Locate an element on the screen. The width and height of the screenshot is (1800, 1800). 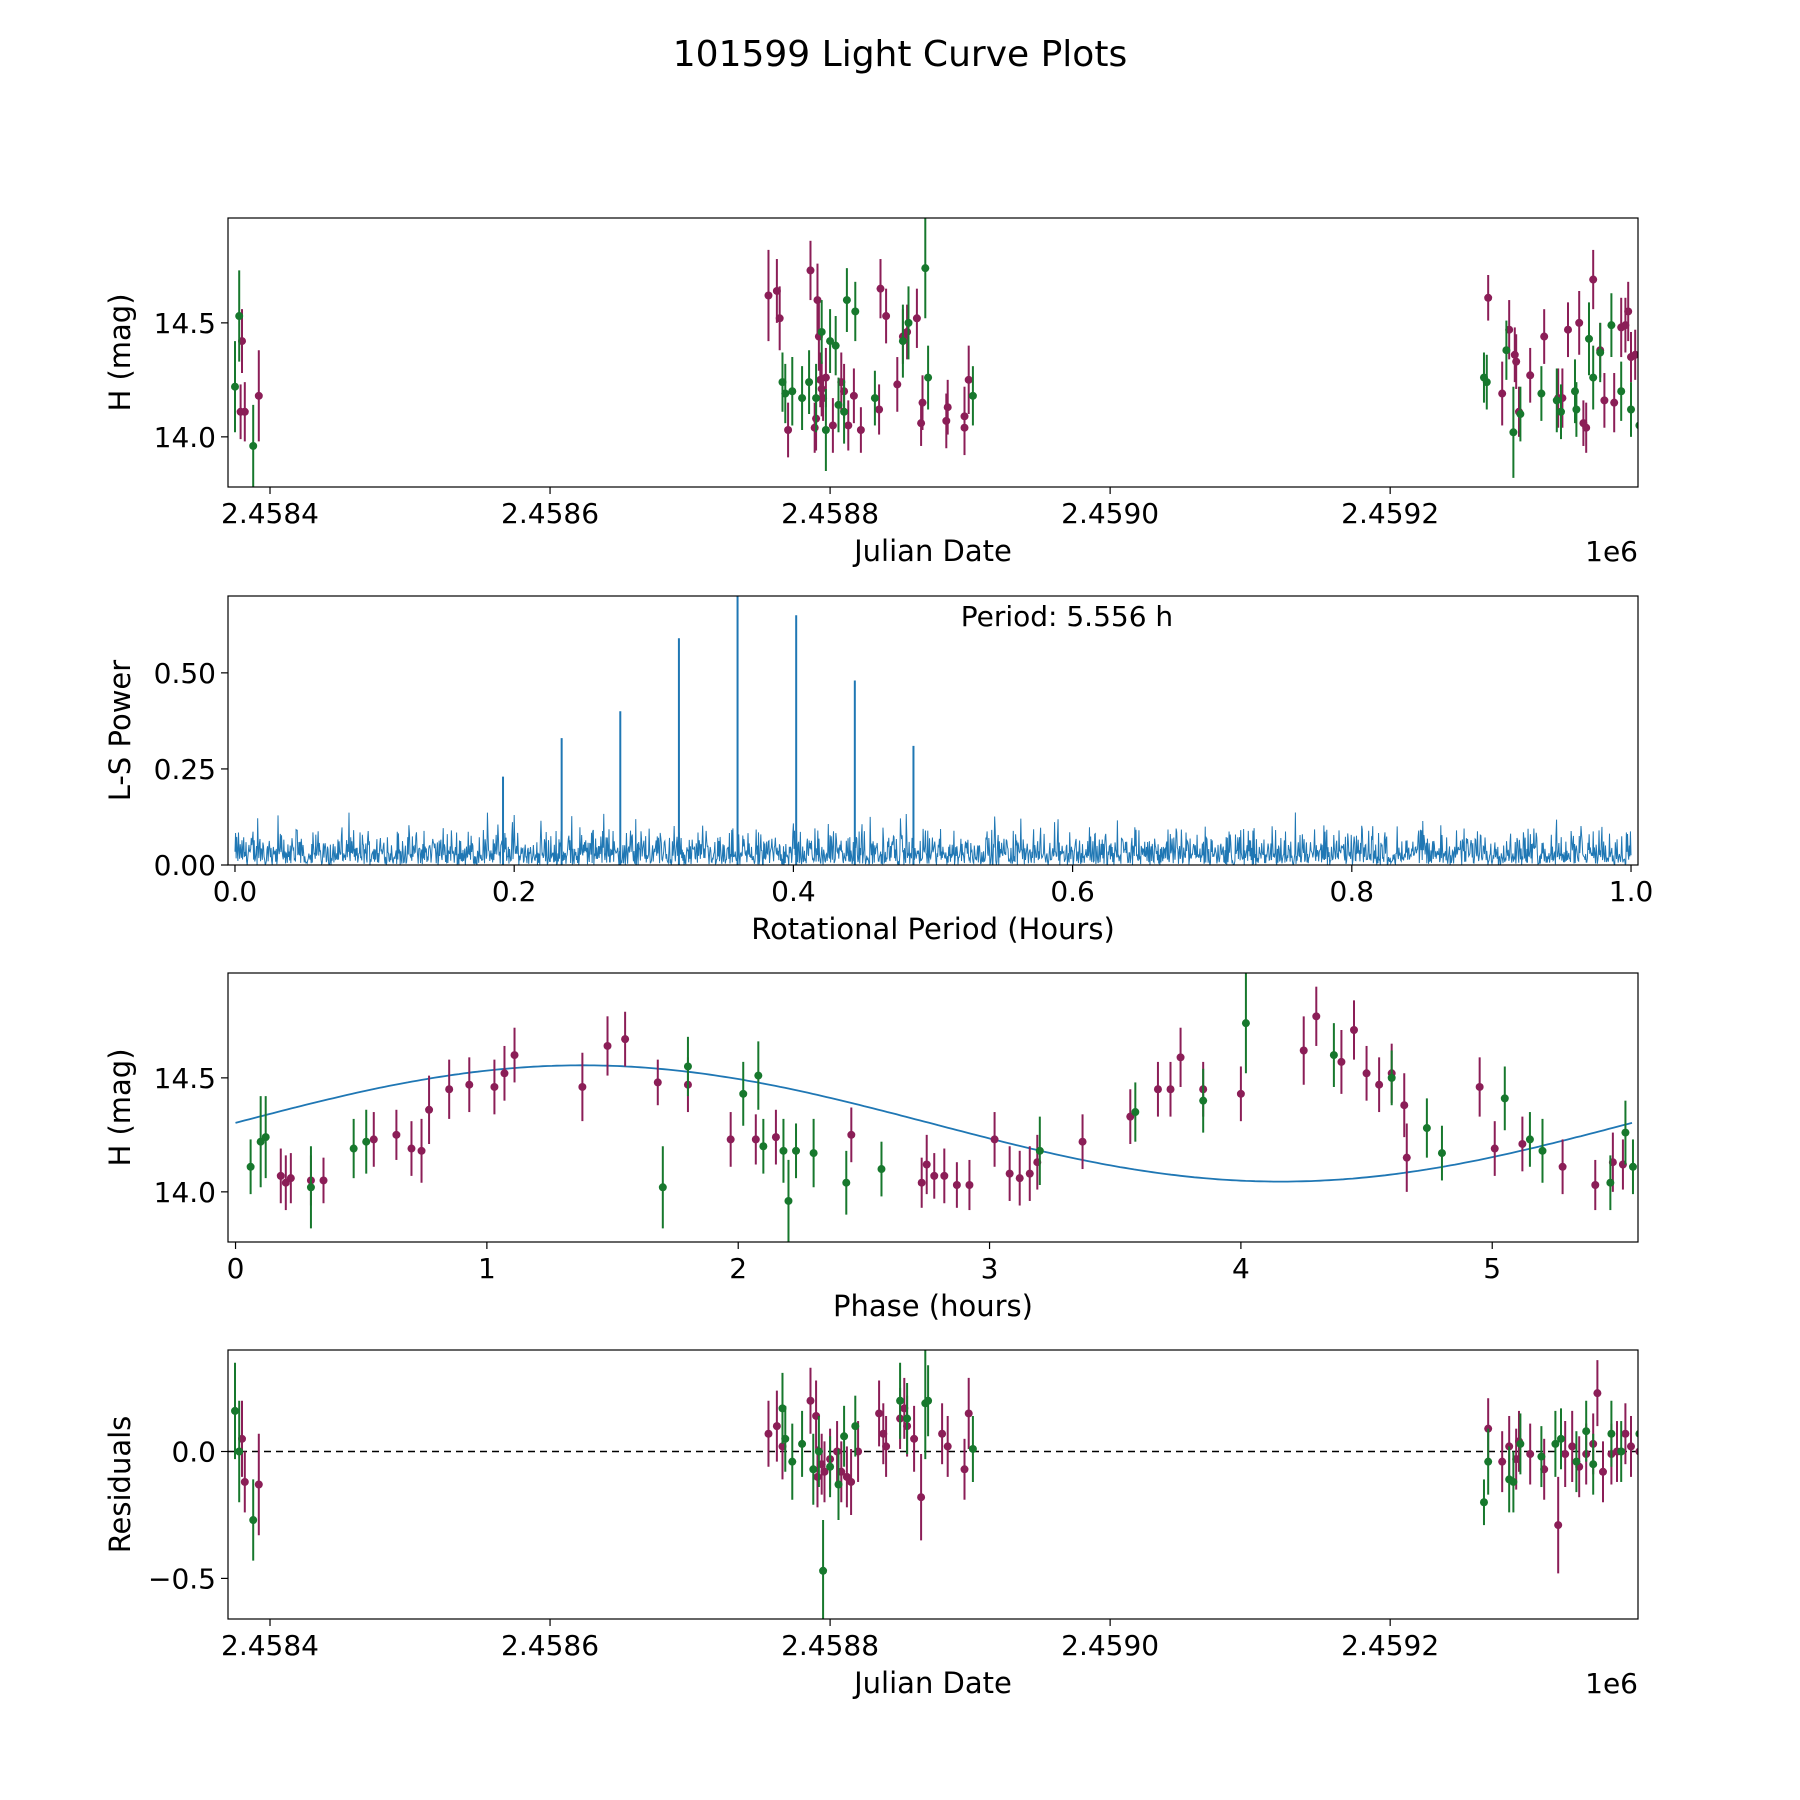
lightcurve-xtick-label: 2.4586 is located at coordinates (550, 513).